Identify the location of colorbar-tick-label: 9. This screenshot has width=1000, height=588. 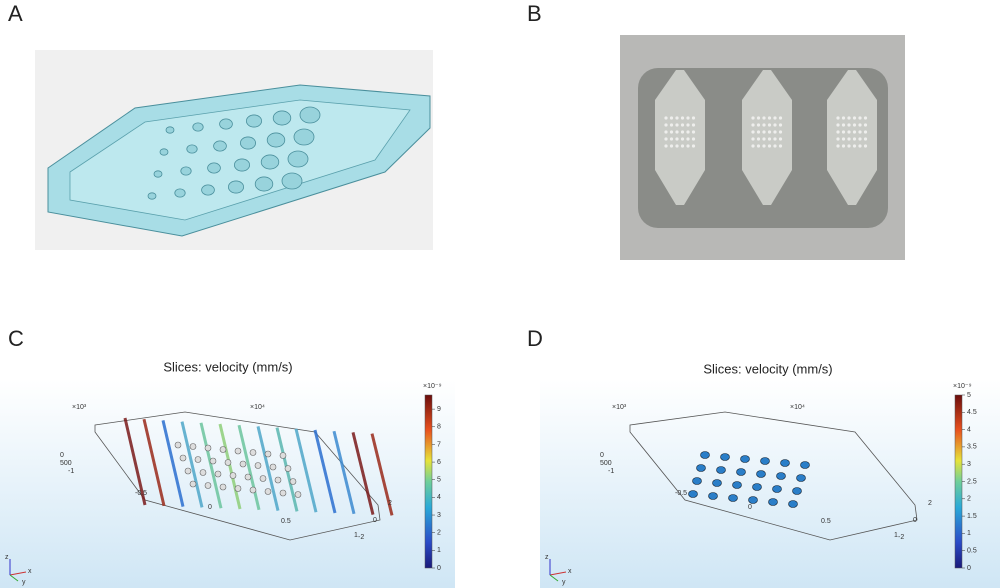
(439, 409).